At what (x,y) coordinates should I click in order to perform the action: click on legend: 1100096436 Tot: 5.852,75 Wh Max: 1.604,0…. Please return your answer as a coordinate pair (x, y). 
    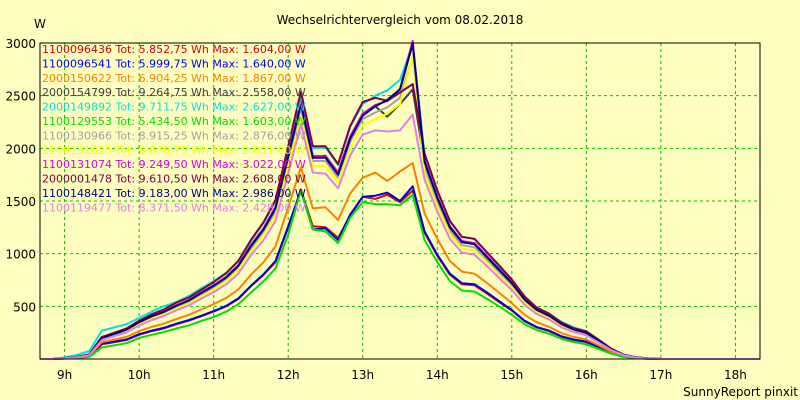
    Looking at the image, I should click on (174, 128).